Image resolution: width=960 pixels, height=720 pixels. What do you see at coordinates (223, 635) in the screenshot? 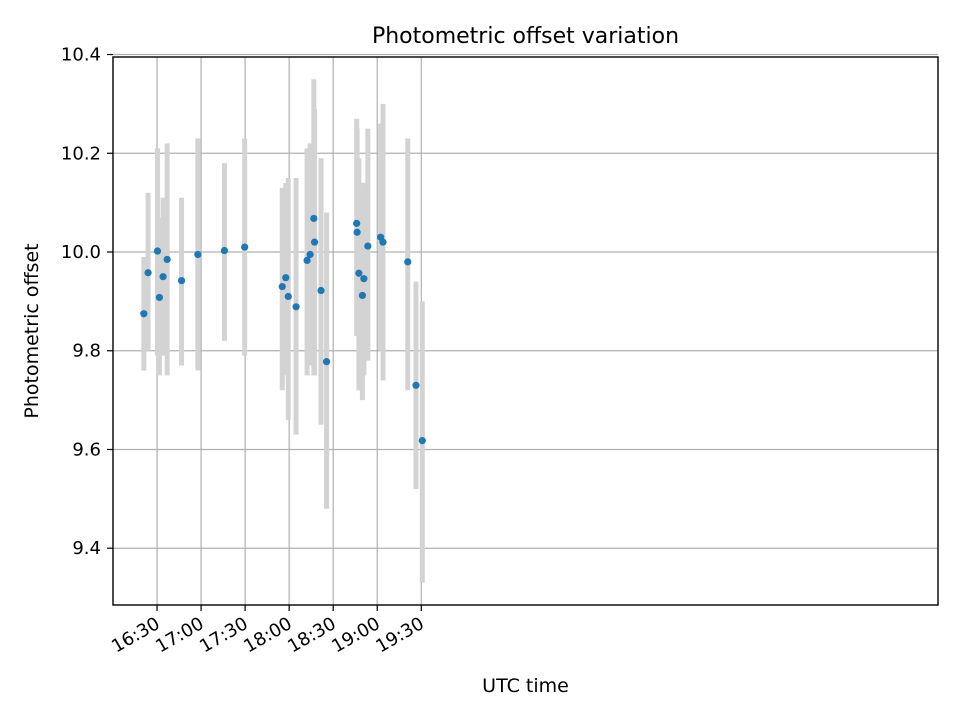
I see `x-tick-label: 17:30` at bounding box center [223, 635].